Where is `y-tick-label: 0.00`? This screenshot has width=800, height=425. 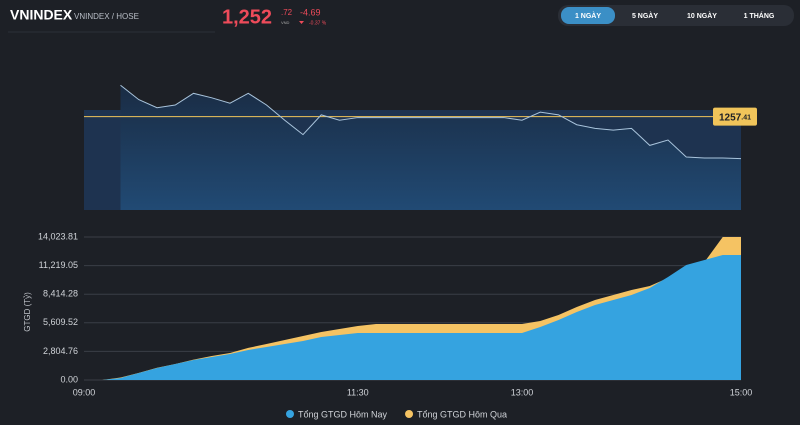
y-tick-label: 0.00 is located at coordinates (69, 379).